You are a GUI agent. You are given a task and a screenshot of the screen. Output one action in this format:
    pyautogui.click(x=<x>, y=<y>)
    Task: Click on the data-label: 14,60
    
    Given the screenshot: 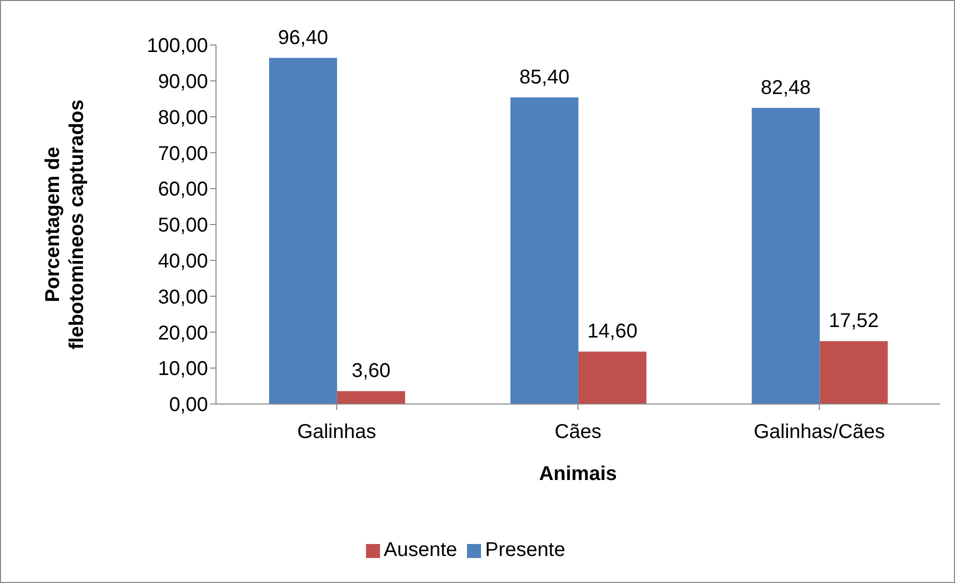 What is the action you would take?
    pyautogui.click(x=612, y=331)
    